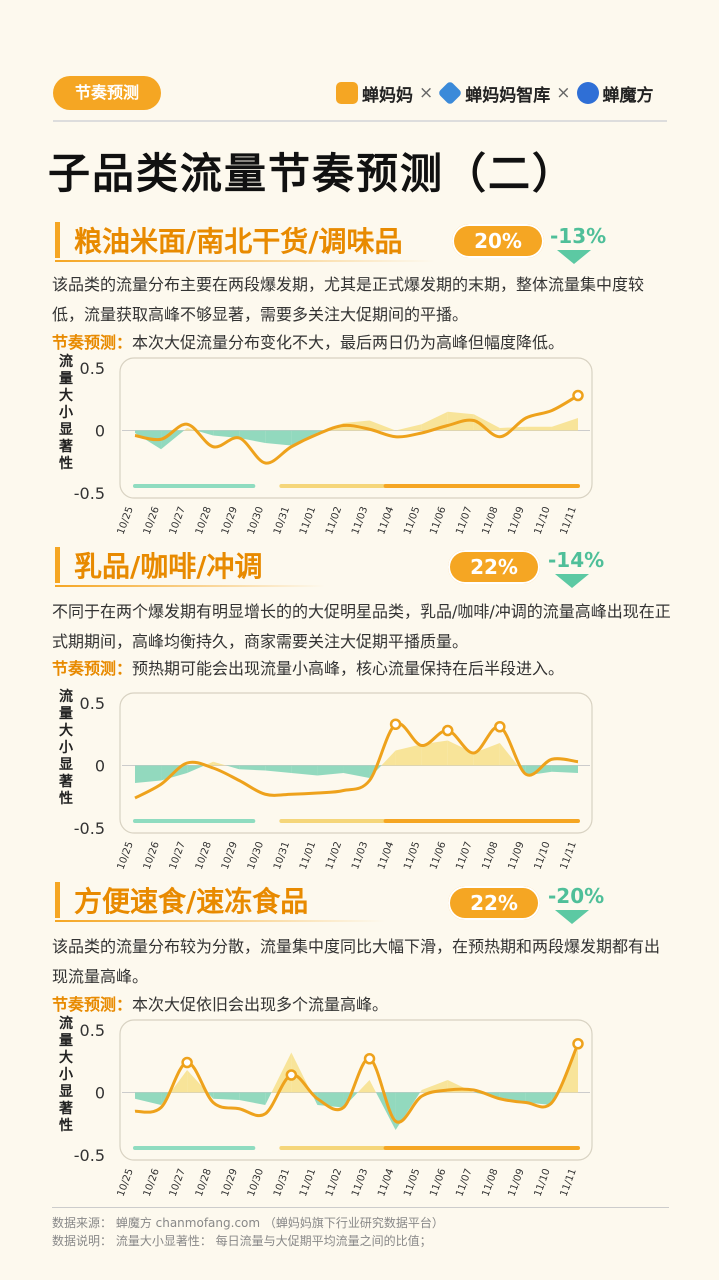  I want to click on y-axis-label-char: 大, so click(66, 1057).